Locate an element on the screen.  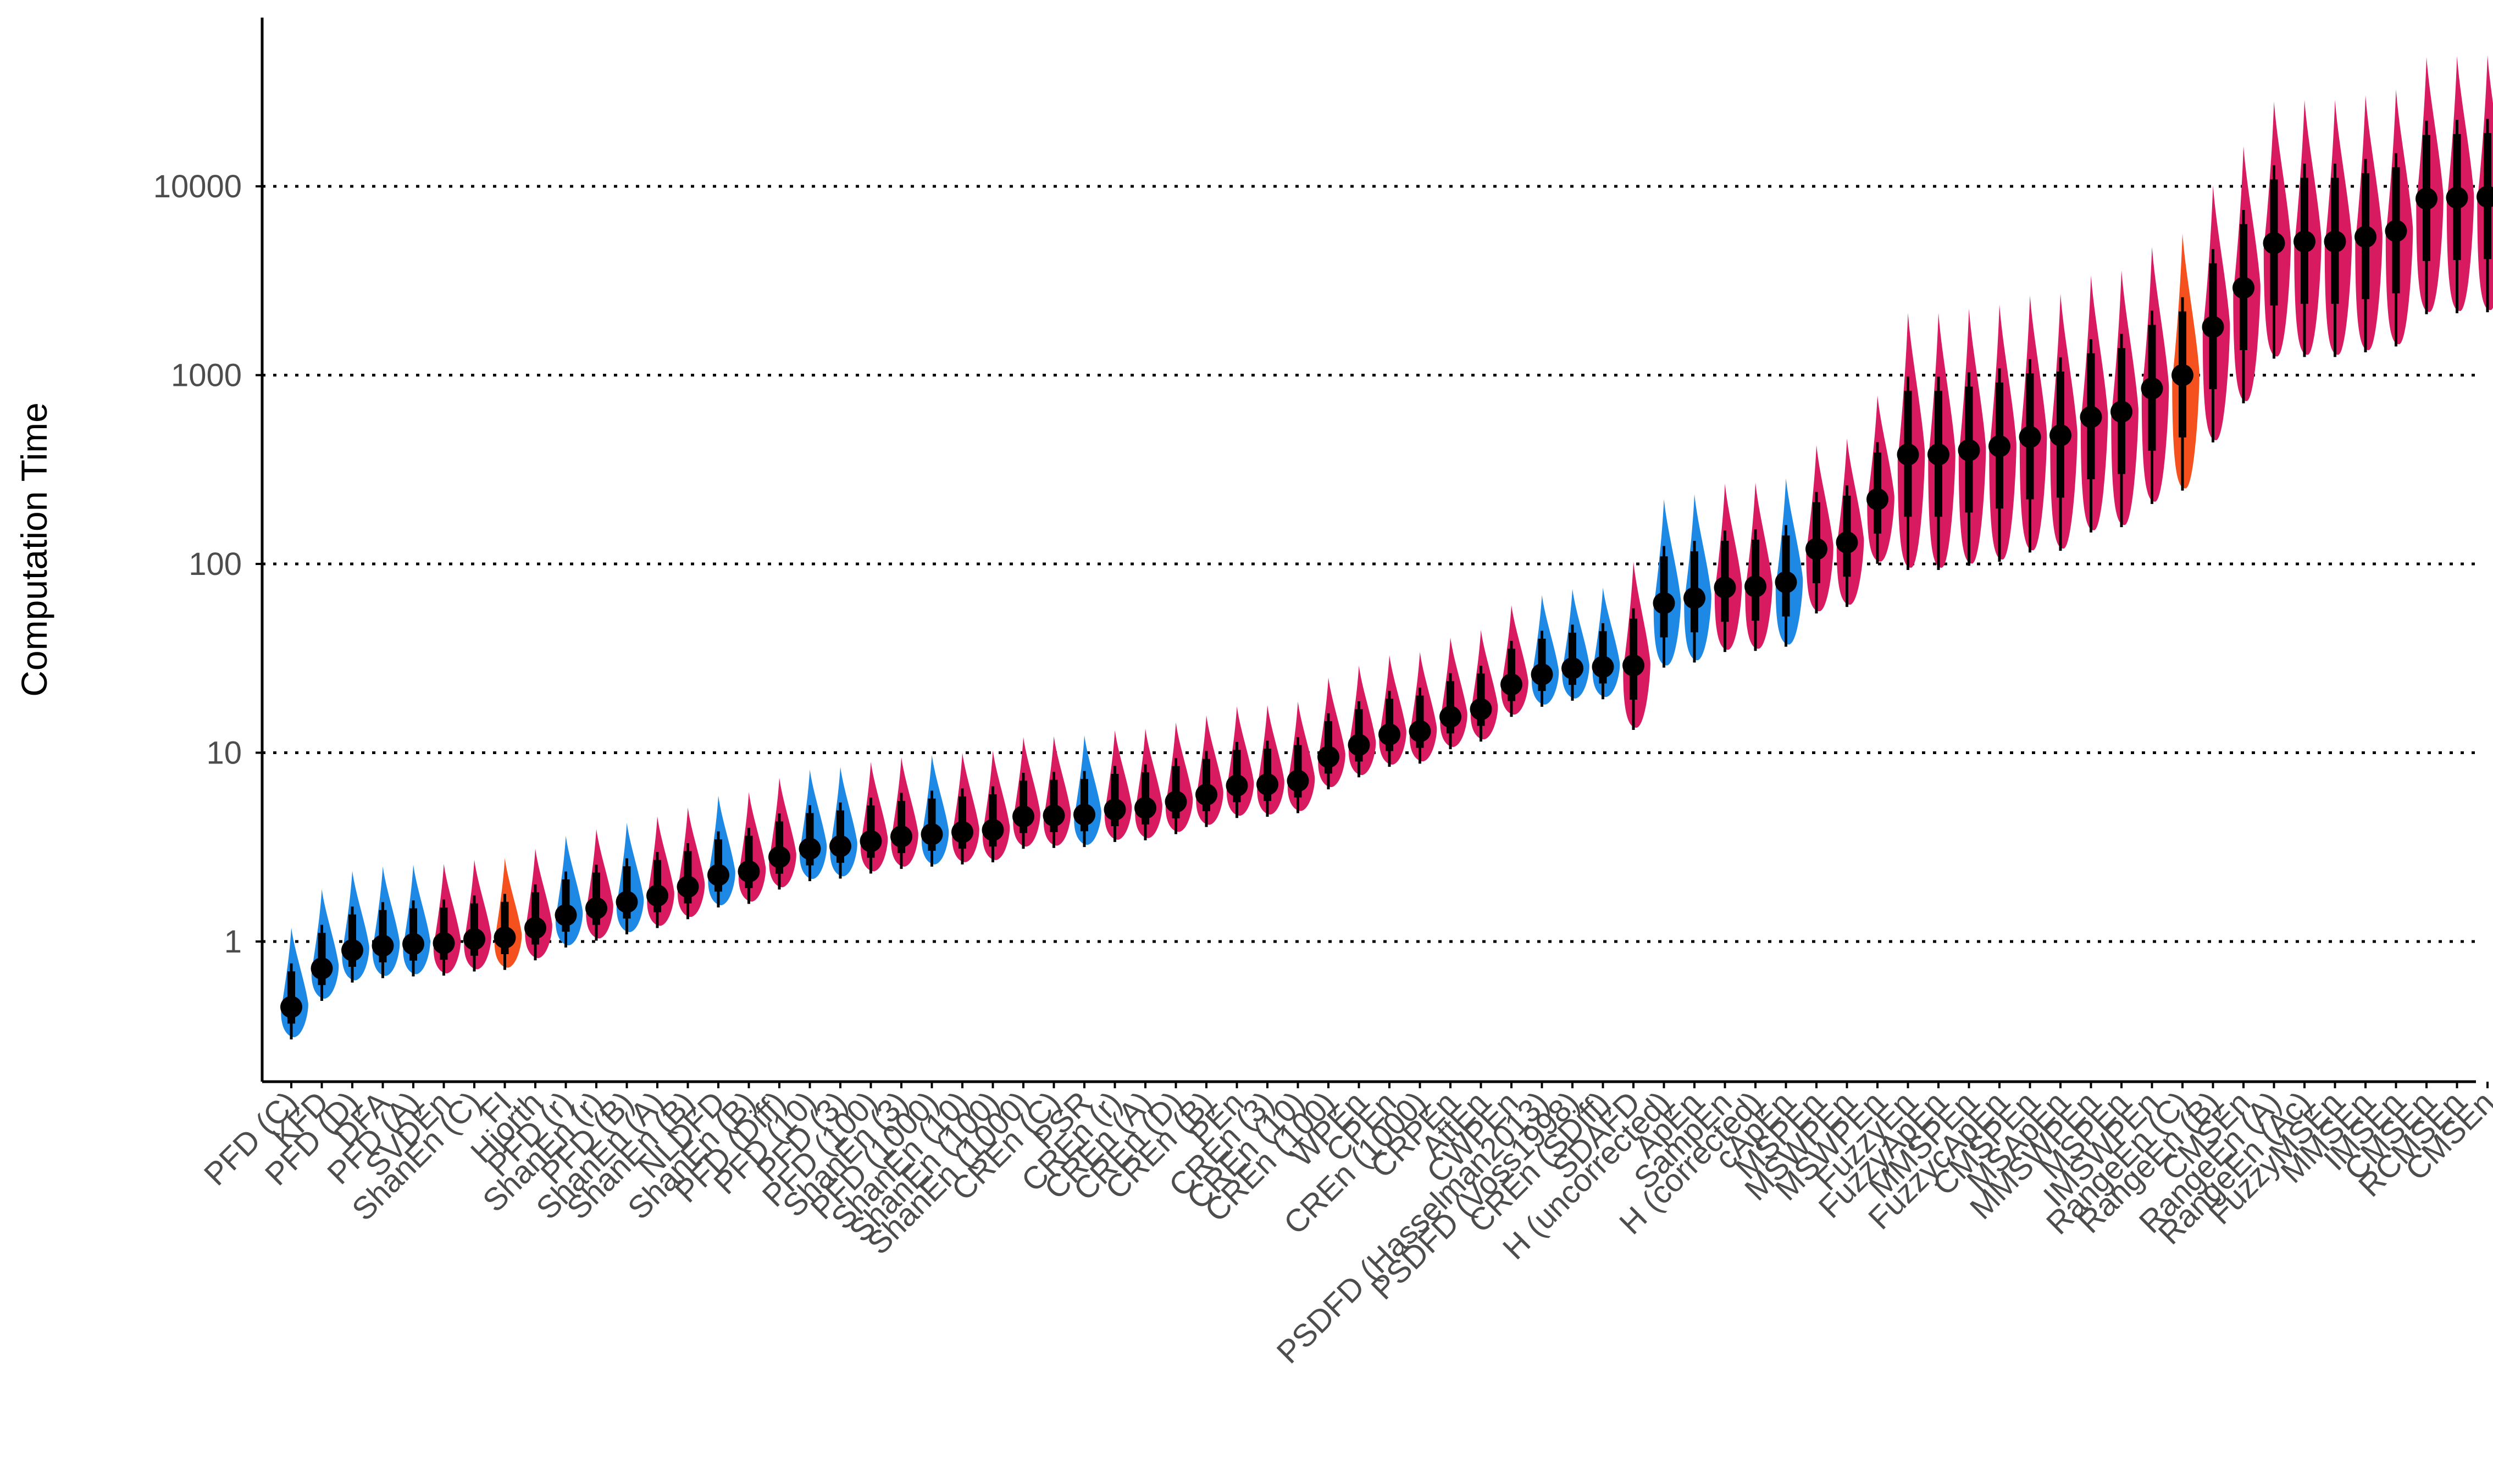
y-axis-title: Computation Time is located at coordinates (34, 549).